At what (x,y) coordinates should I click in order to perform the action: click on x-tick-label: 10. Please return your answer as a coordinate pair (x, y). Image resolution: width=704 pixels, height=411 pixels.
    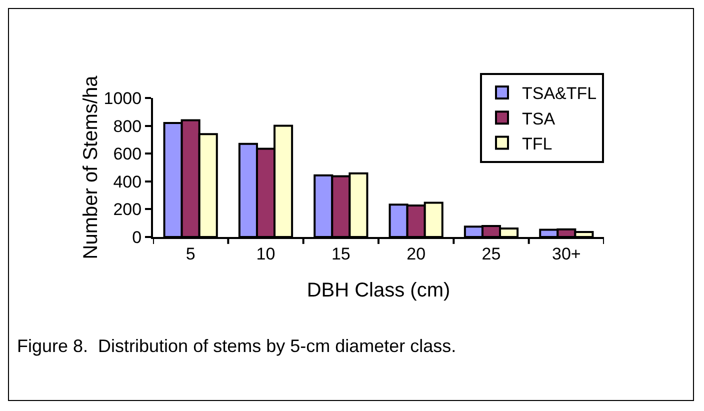
    Looking at the image, I should click on (266, 254).